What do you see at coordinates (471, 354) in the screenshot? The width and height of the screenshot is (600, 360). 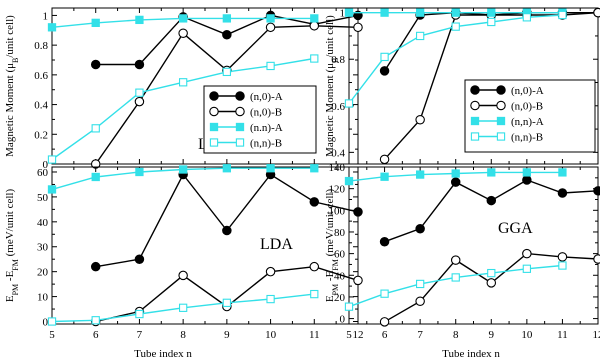 I see `x-axis-title: Tube index n` at bounding box center [471, 354].